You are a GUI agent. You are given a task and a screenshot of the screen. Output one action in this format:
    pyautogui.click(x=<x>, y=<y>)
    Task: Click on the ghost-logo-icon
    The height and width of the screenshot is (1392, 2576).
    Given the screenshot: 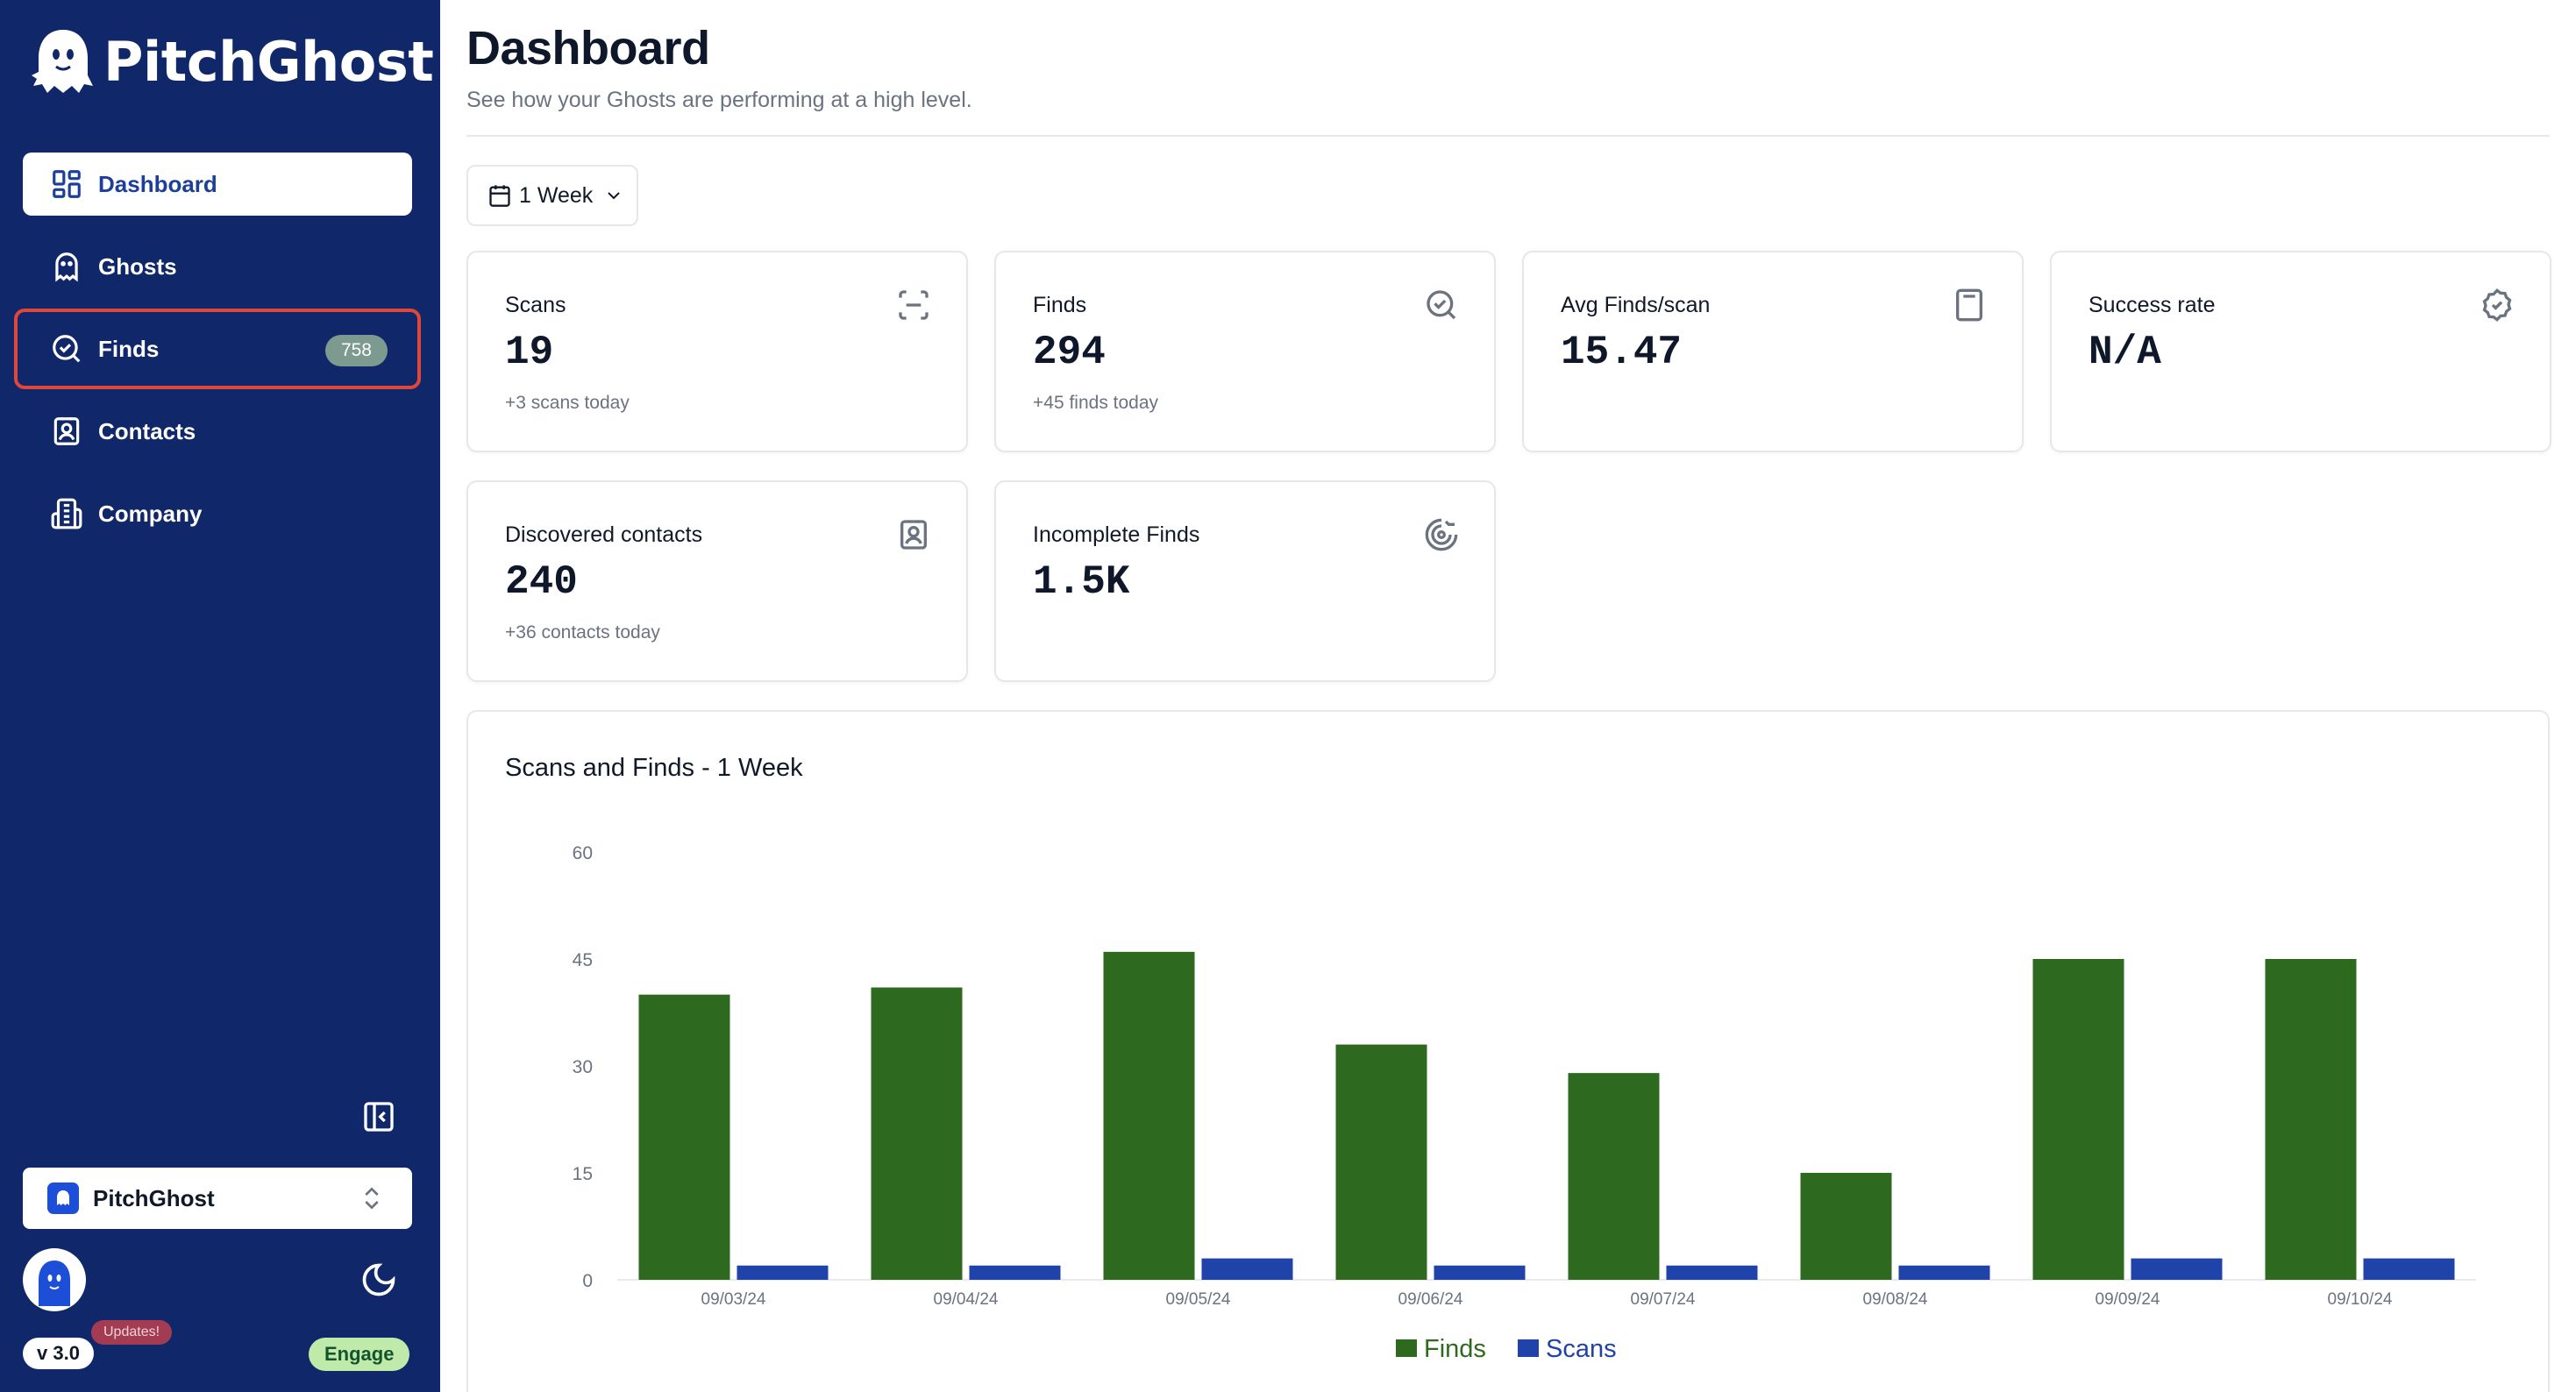 What is the action you would take?
    pyautogui.click(x=62, y=61)
    